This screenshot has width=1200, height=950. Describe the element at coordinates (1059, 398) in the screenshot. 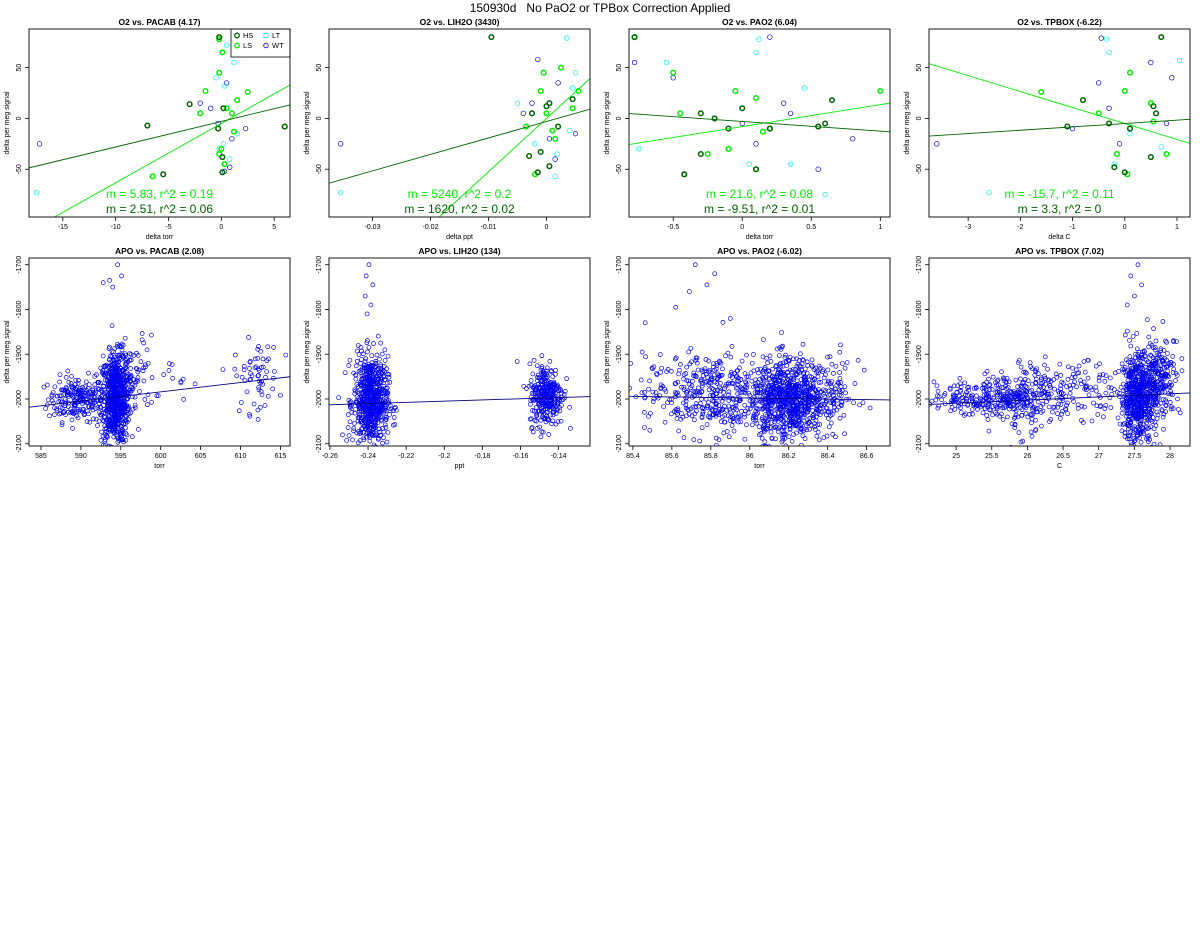

I see `fit-line` at that location.